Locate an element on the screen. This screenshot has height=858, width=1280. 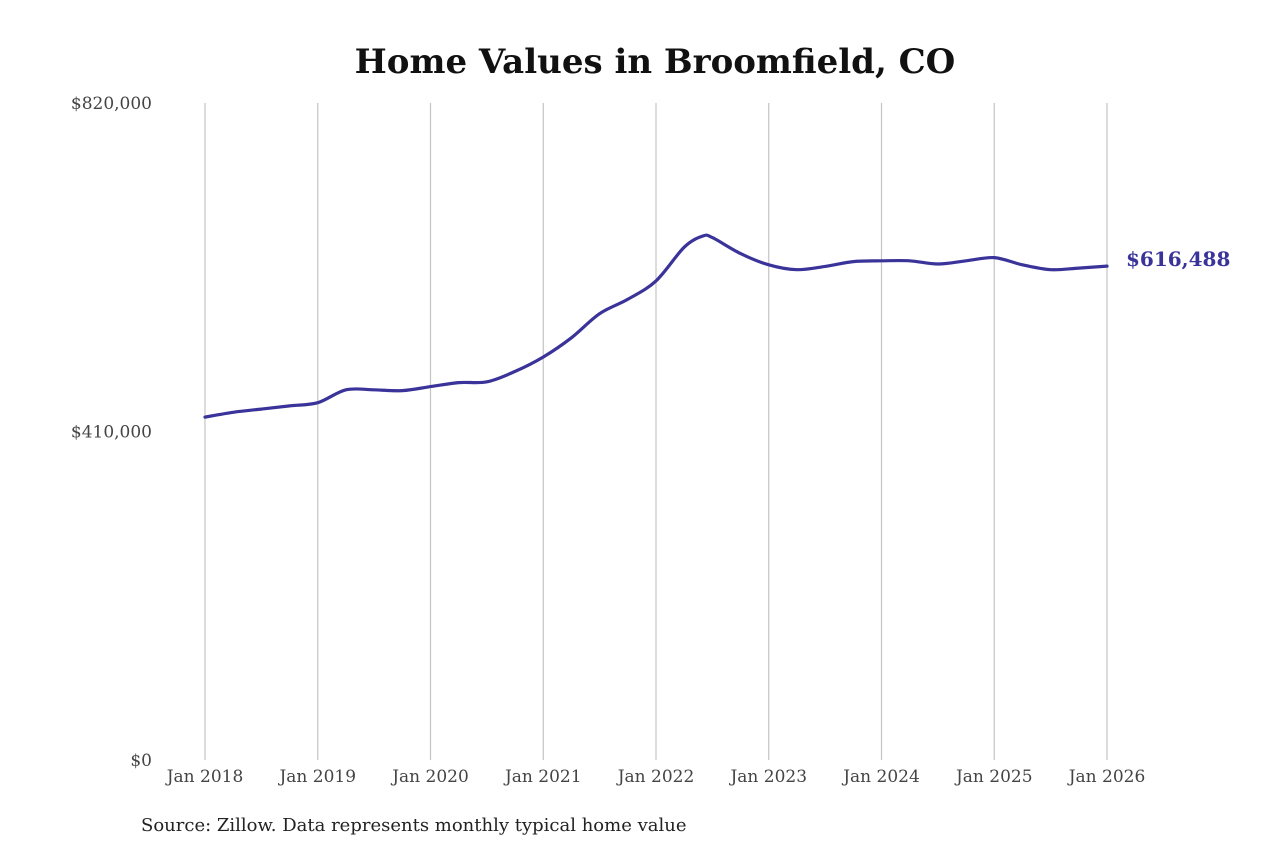
chart-title: Home Values in Broomfield, CO is located at coordinates (655, 62).